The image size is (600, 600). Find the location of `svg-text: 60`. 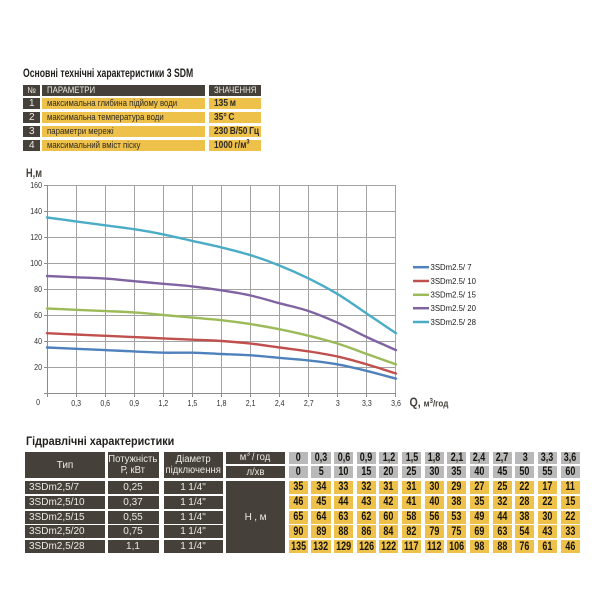

svg-text: 60 is located at coordinates (38, 315).